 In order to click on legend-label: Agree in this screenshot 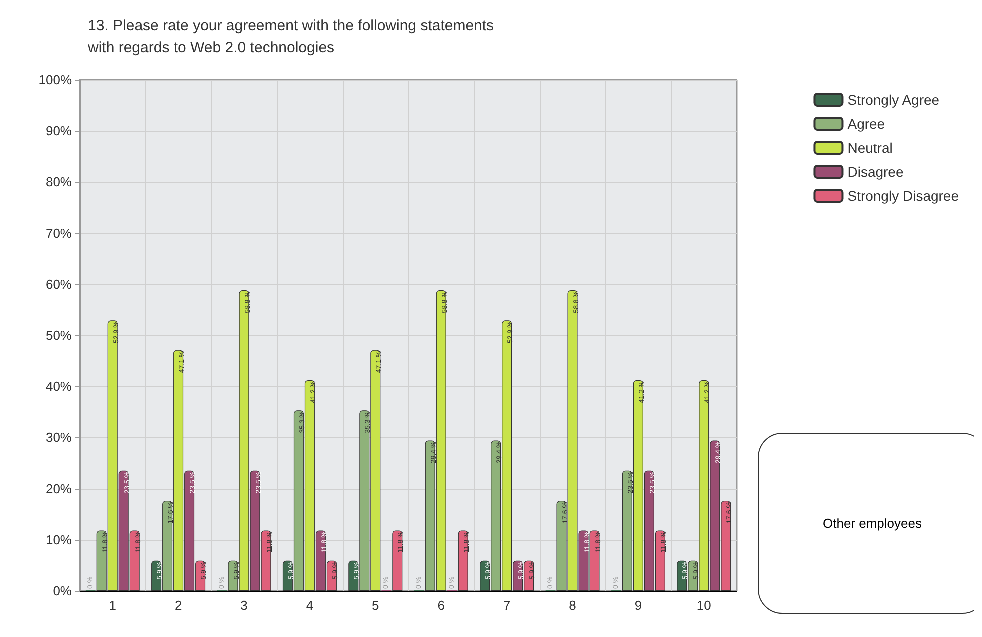, I will do `click(867, 124)`.